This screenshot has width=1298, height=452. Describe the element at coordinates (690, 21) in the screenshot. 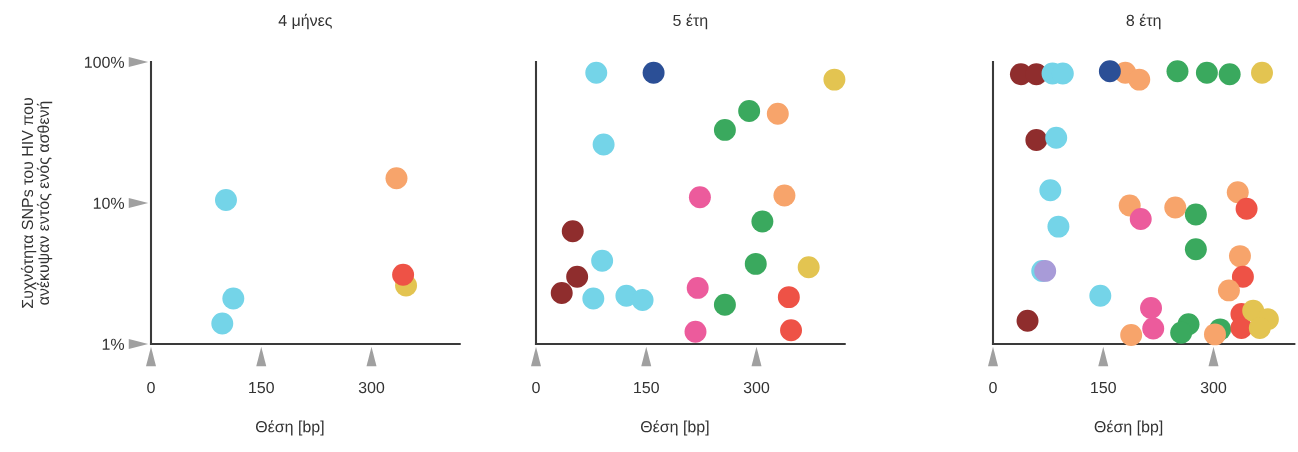

I see `chart-title: 5 έτη` at that location.